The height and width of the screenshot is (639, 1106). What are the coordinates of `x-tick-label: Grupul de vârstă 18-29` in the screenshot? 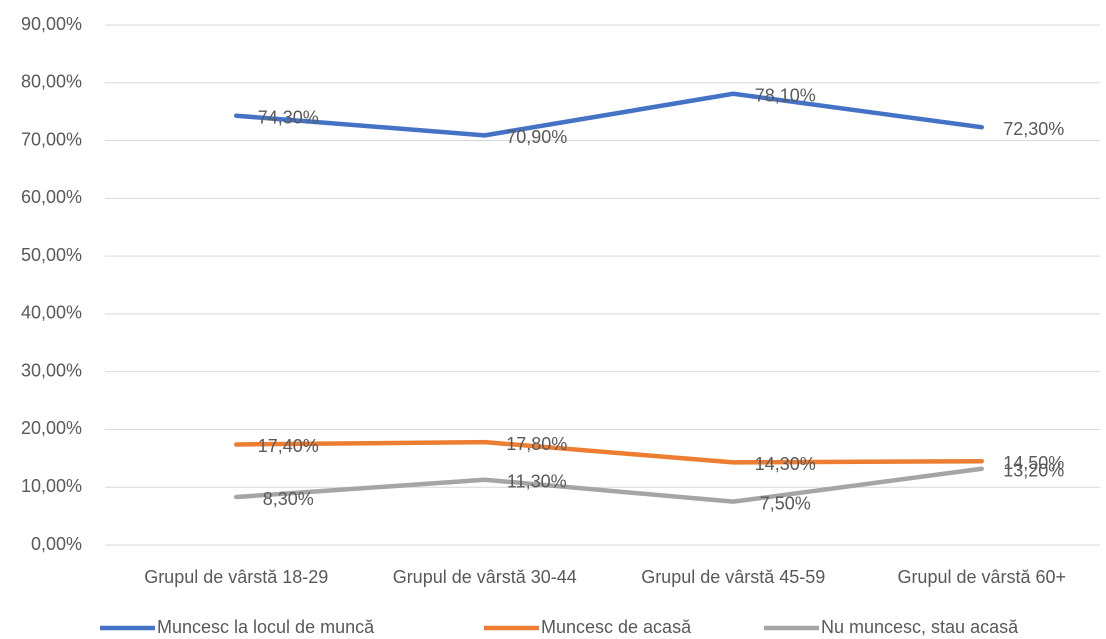 It's located at (236, 577).